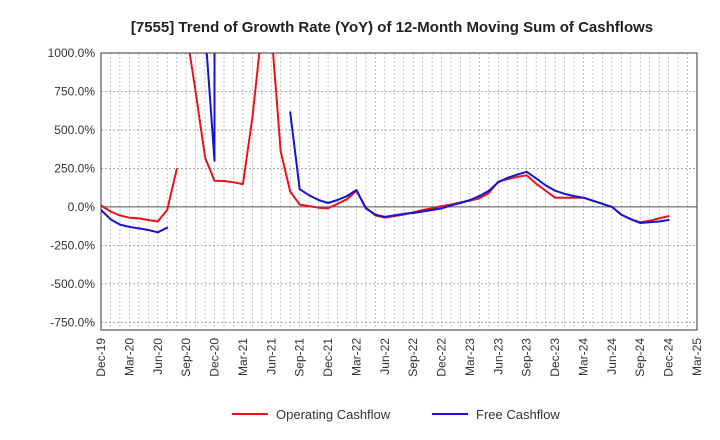  Describe the element at coordinates (158, 356) in the screenshot. I see `x-tick-label: Jun-20` at that location.